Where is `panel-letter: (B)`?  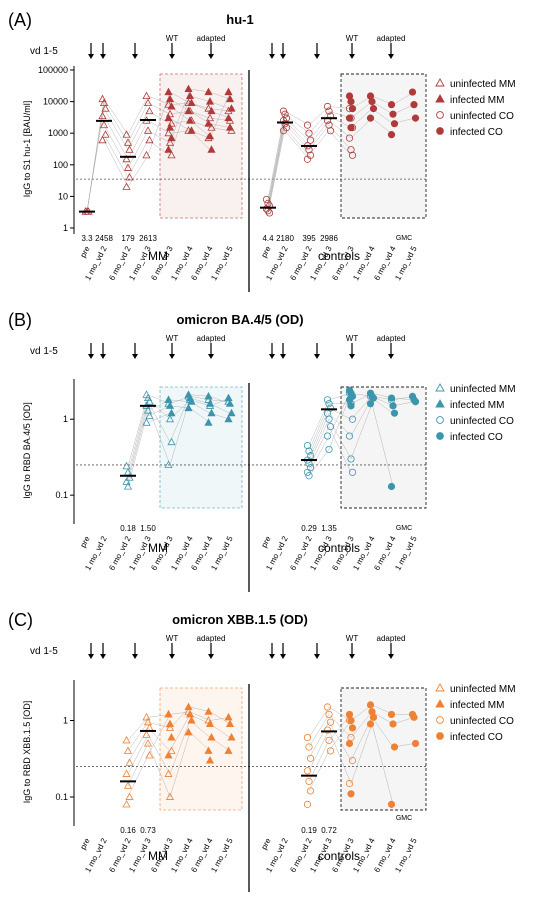 panel-letter: (B) is located at coordinates (20, 320).